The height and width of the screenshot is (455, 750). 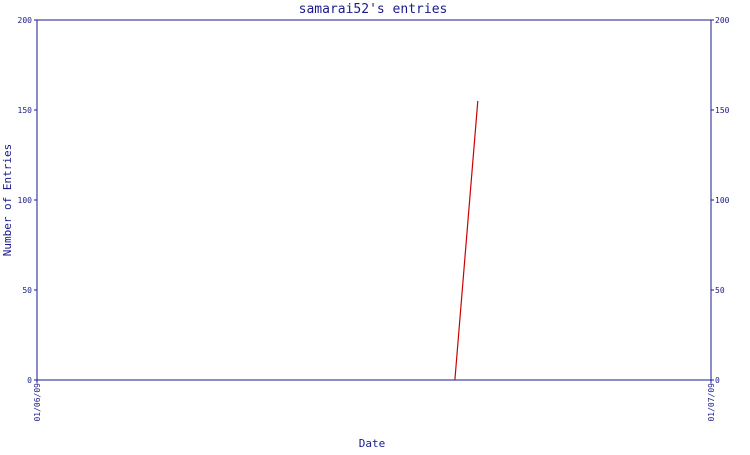 What do you see at coordinates (373, 9) in the screenshot?
I see `chart-title: samarai52's entries` at bounding box center [373, 9].